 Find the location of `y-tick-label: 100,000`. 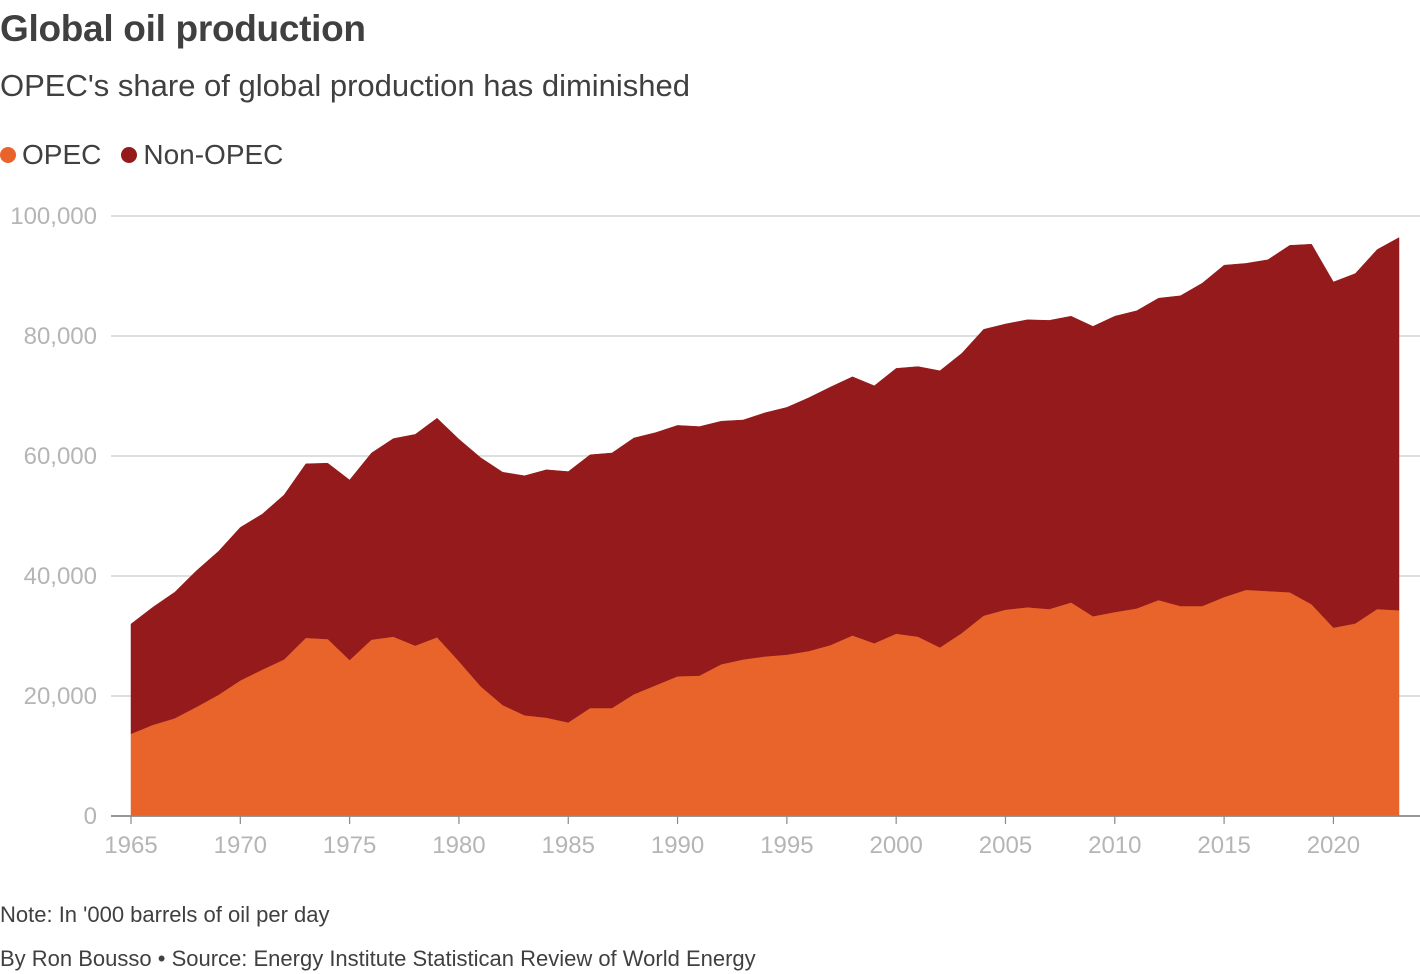

y-tick-label: 100,000 is located at coordinates (53, 216).